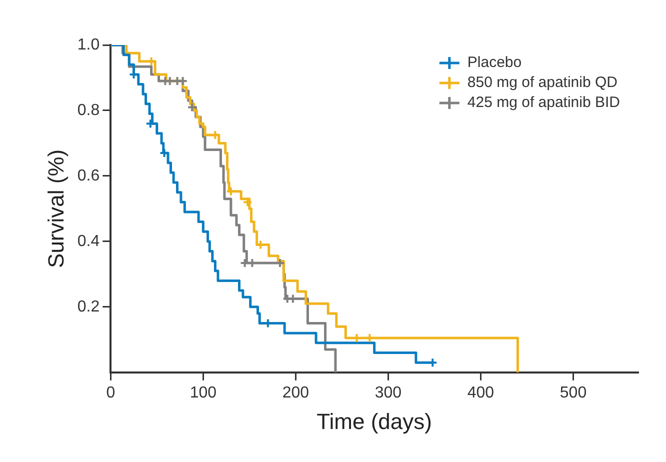 The image size is (666, 462). Describe the element at coordinates (88, 241) in the screenshot. I see `y-tick-label: 0.4` at that location.